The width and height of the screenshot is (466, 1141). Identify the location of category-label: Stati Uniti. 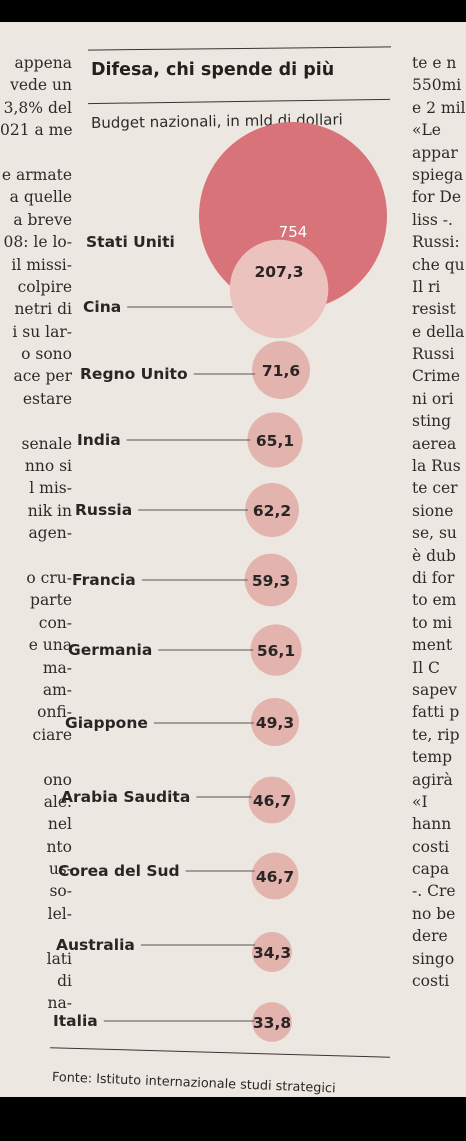
(130, 242).